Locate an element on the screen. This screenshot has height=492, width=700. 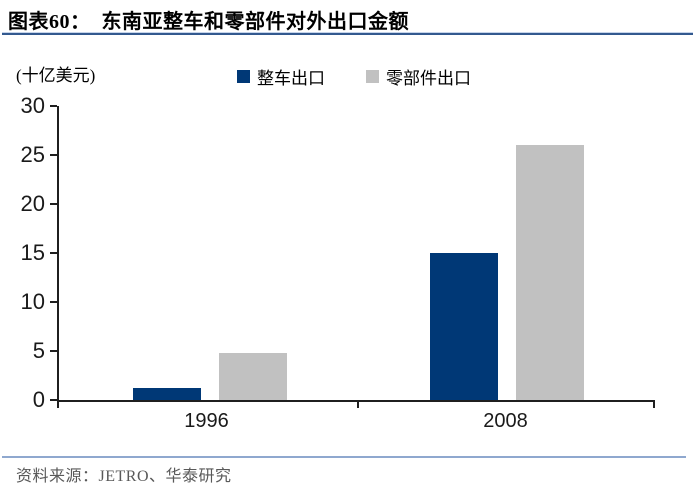
y-tick-label: 15 is located at coordinates (32, 252).